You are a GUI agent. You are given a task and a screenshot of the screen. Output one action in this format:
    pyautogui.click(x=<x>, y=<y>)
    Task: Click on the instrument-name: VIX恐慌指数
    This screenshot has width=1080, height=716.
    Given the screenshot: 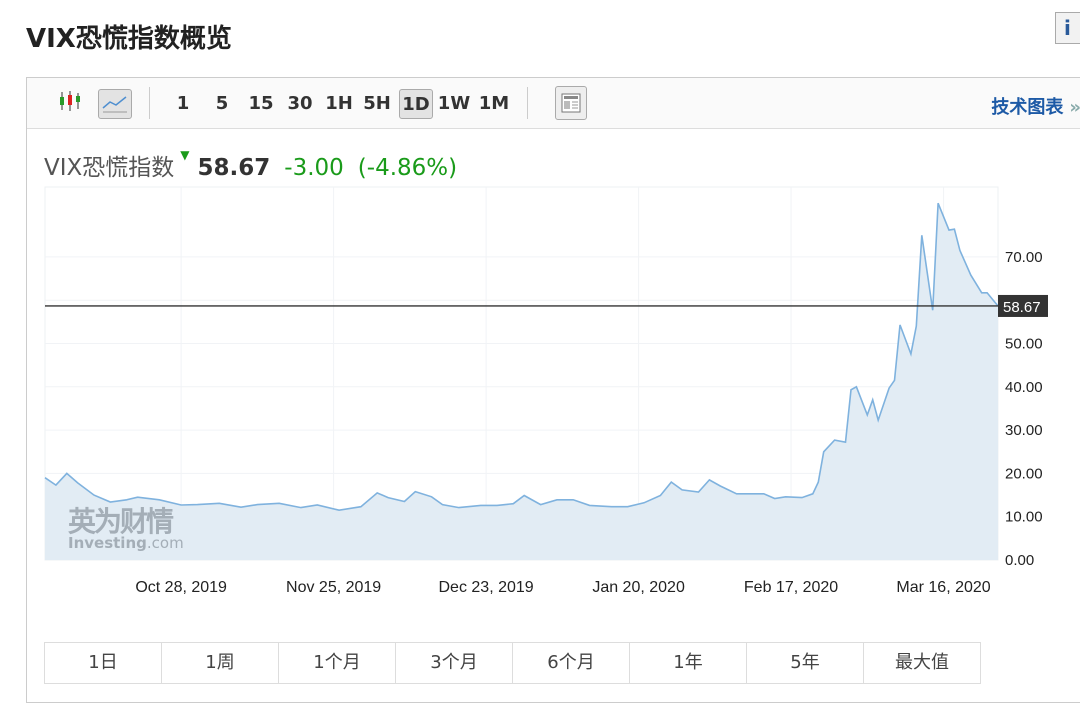 What is the action you would take?
    pyautogui.click(x=109, y=168)
    